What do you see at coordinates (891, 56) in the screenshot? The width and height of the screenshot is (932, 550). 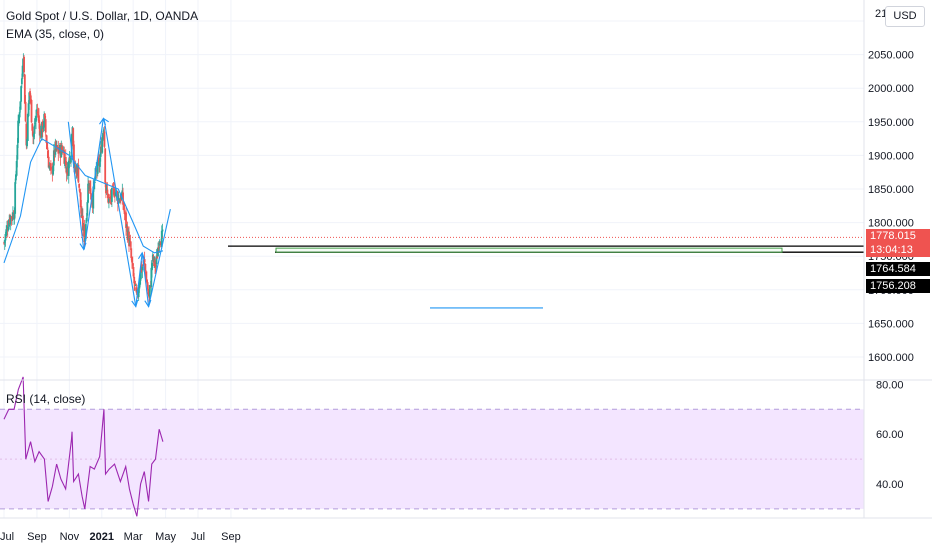 I see `price-tick-label: 2050.000` at bounding box center [891, 56].